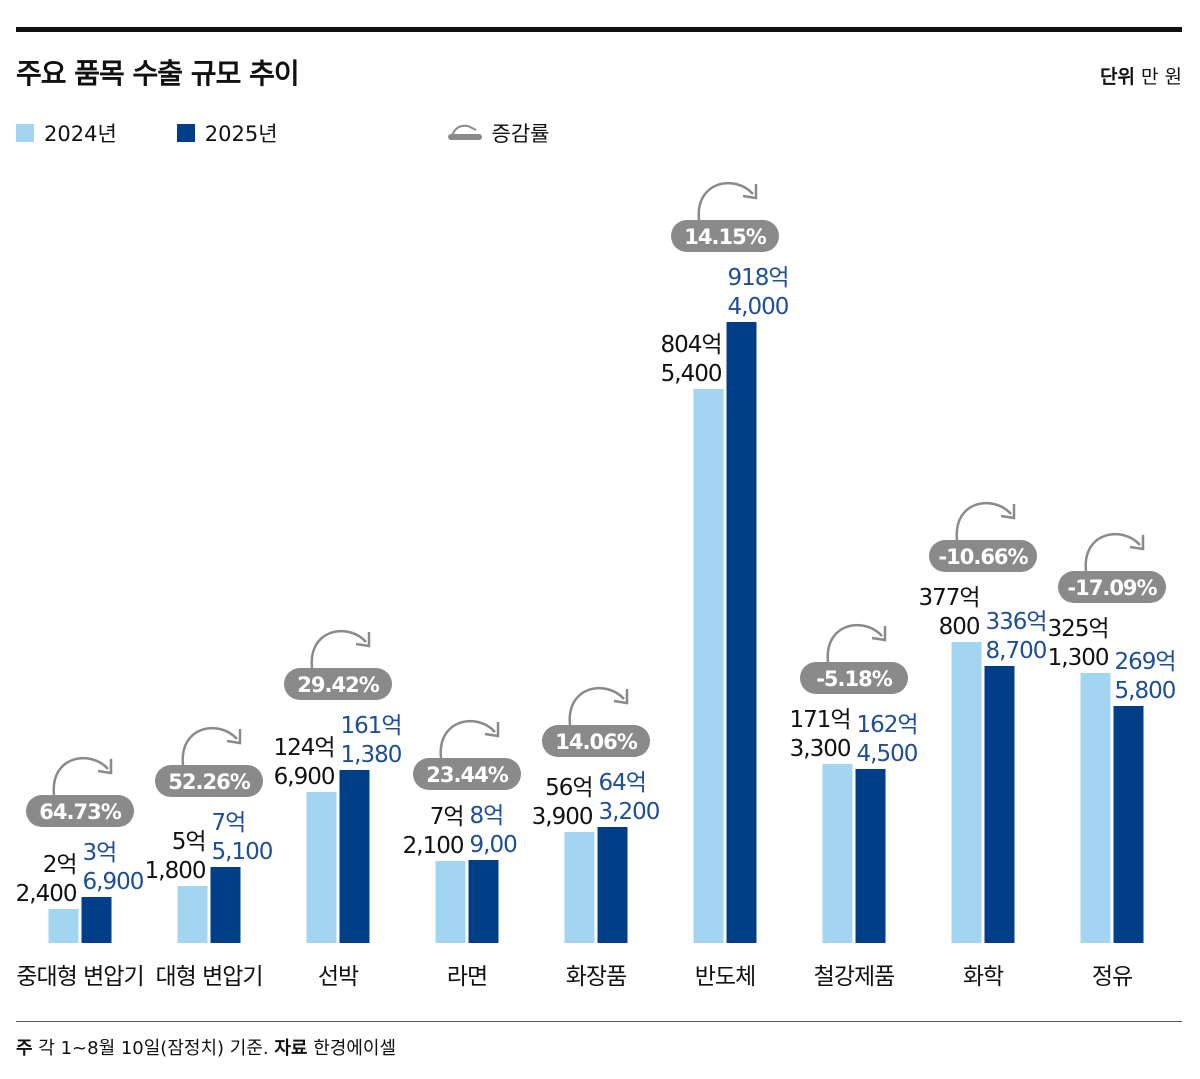 This screenshot has width=1200, height=1079. Describe the element at coordinates (464, 133) in the screenshot. I see `curved-arrow-icon` at that location.